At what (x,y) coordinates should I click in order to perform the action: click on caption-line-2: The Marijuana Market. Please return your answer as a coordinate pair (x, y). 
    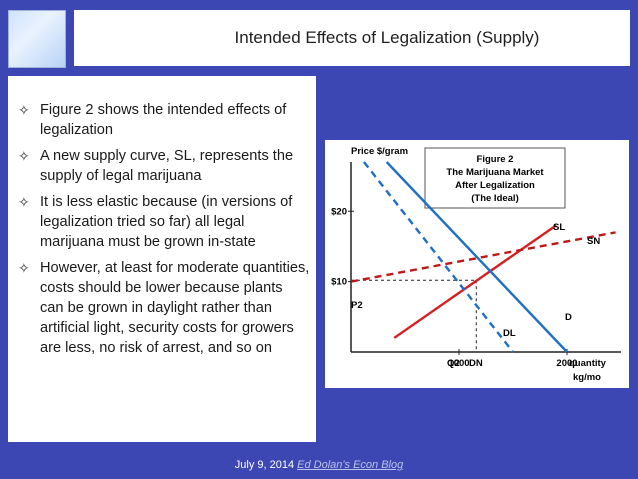
    Looking at the image, I should click on (495, 172).